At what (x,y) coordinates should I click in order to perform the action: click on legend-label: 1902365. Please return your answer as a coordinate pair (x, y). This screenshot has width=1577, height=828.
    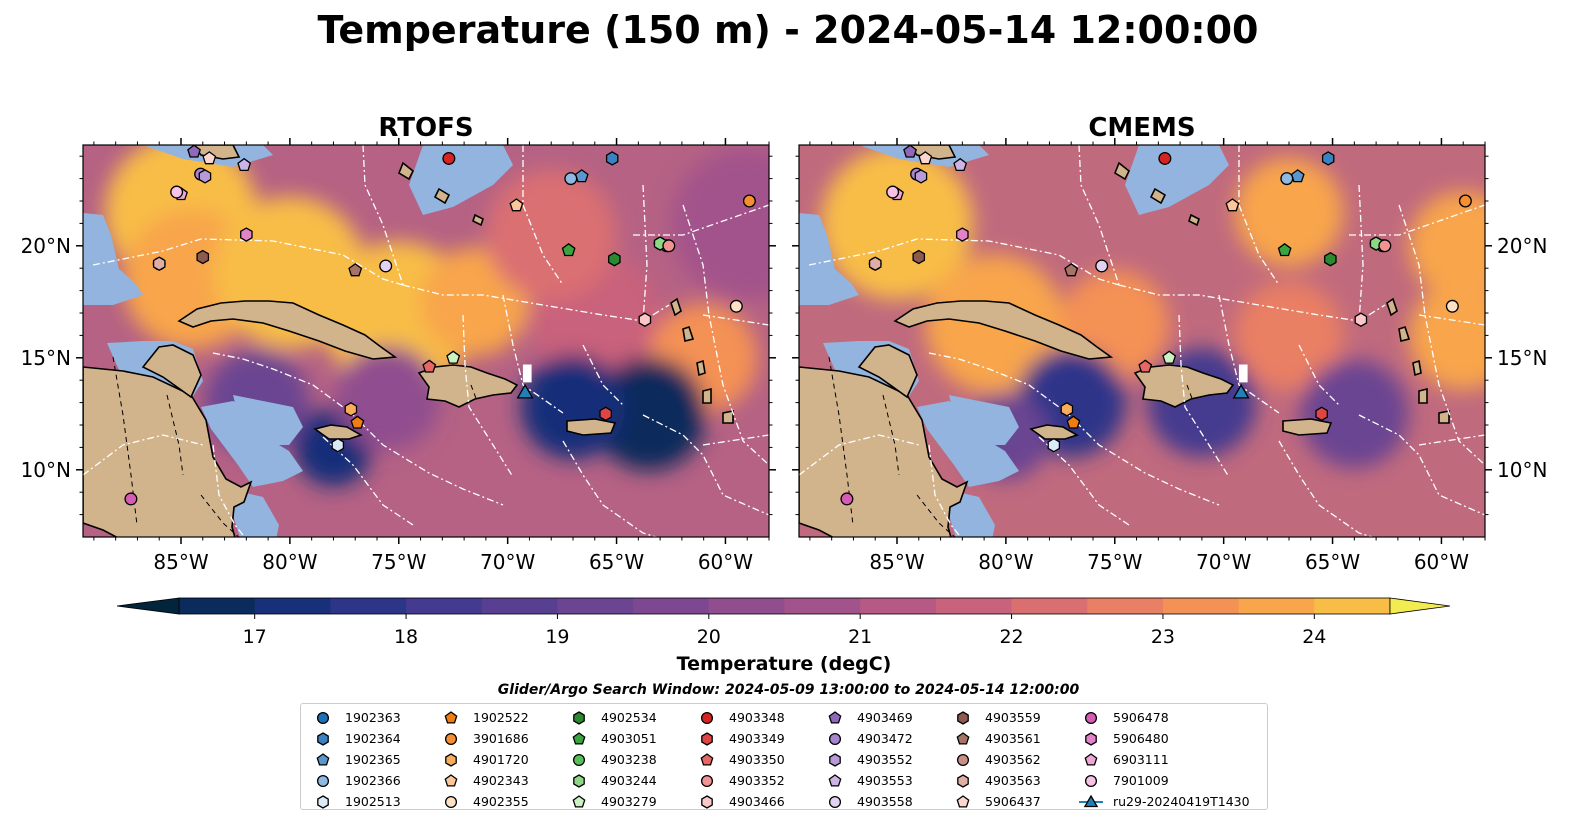
    Looking at the image, I should click on (373, 759).